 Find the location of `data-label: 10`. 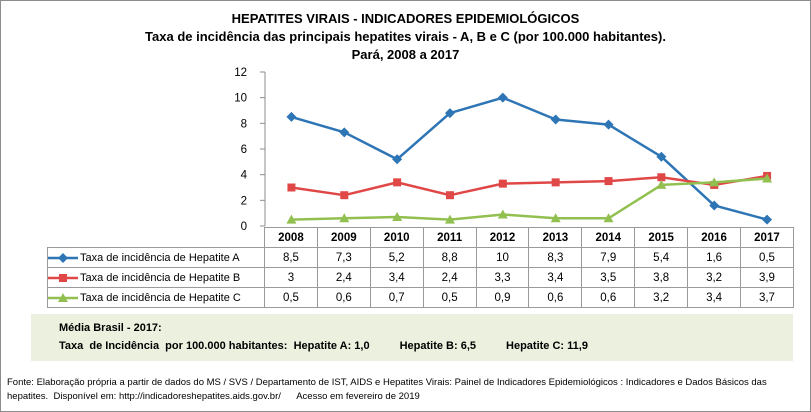

data-label: 10 is located at coordinates (502, 257).